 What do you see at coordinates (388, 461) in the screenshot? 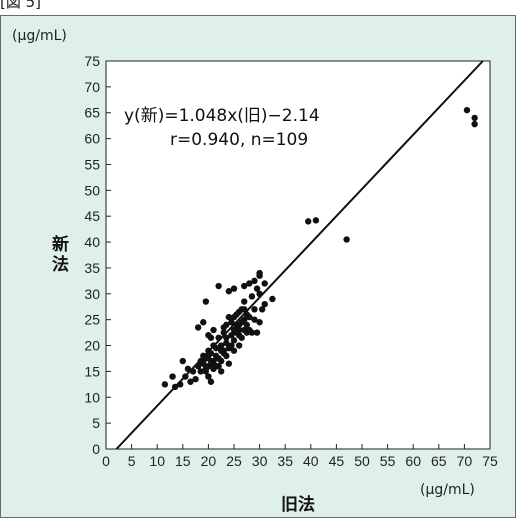
I see `x-tick-label: 55` at bounding box center [388, 461].